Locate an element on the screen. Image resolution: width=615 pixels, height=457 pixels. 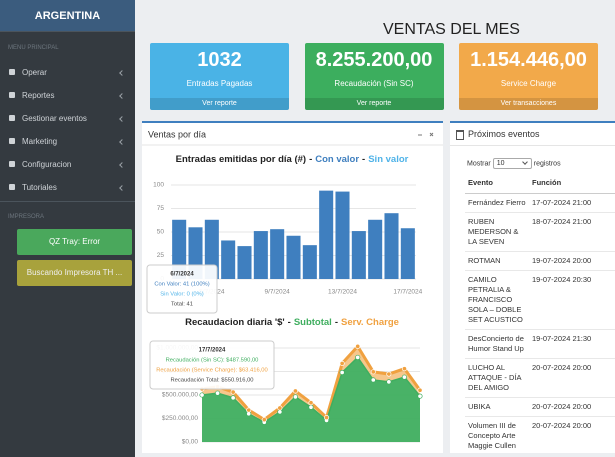
event-date: 19-07-2024 21:30 is located at coordinates (572, 344).